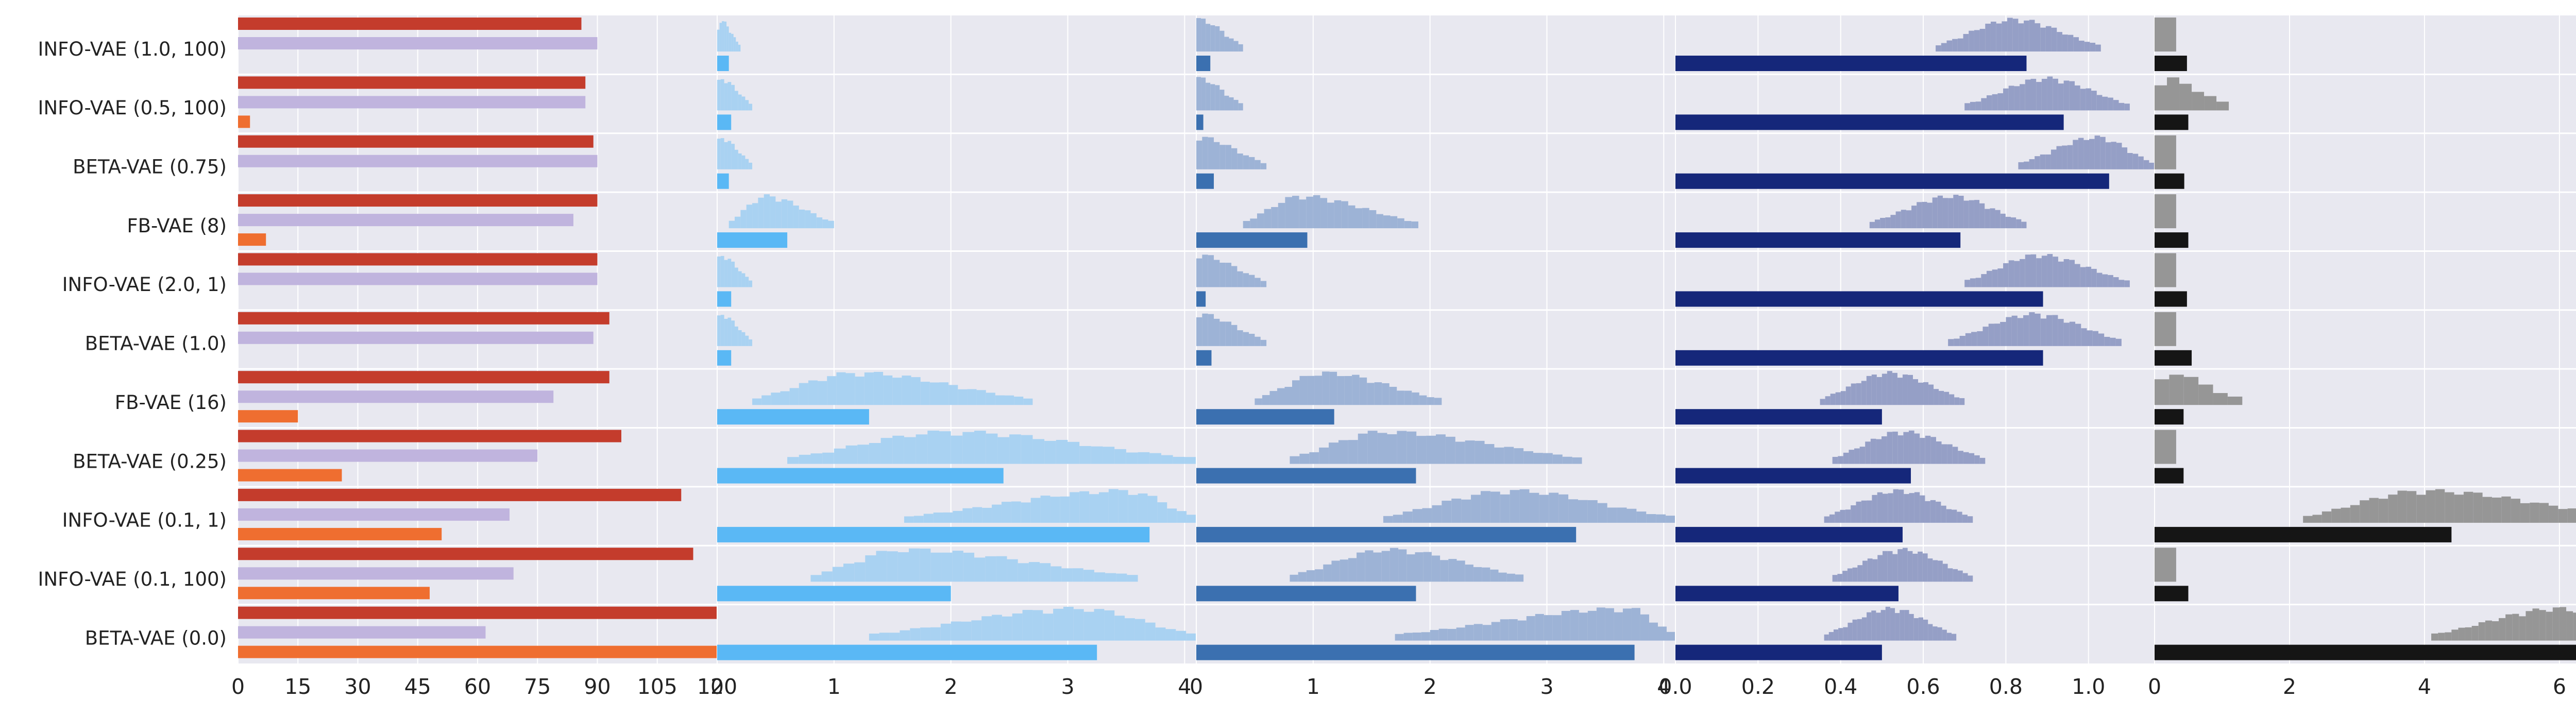 The height and width of the screenshot is (716, 2576). Describe the element at coordinates (405, 220) in the screenshot. I see `bar-fb-vae-8-s2` at that location.